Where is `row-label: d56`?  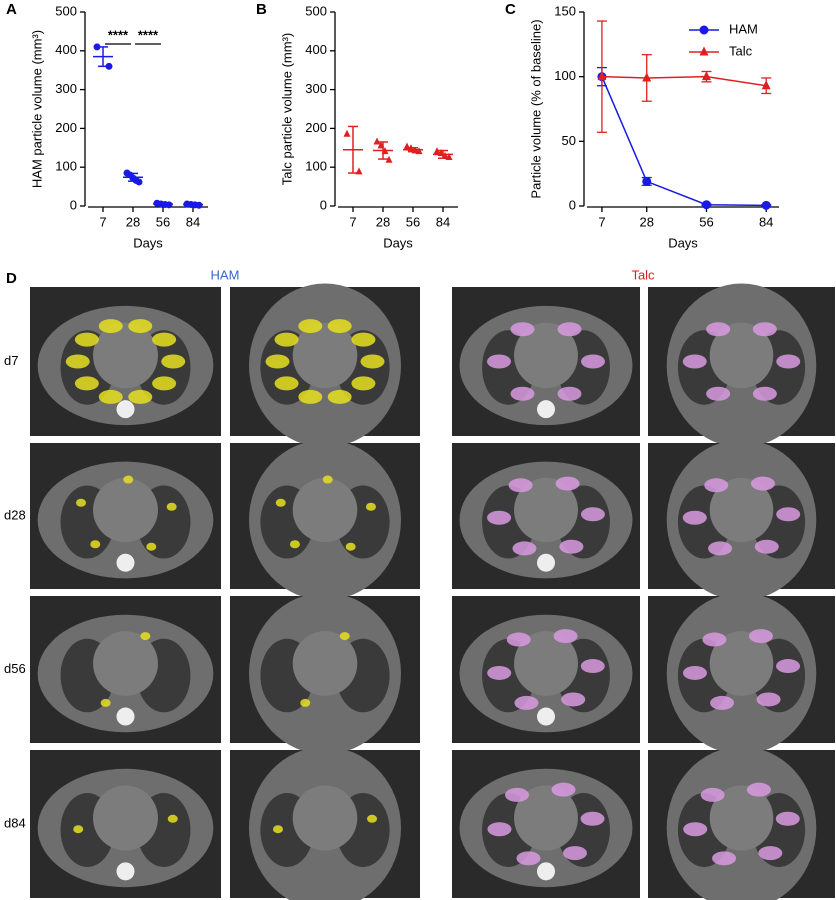 row-label: d56 is located at coordinates (15, 668).